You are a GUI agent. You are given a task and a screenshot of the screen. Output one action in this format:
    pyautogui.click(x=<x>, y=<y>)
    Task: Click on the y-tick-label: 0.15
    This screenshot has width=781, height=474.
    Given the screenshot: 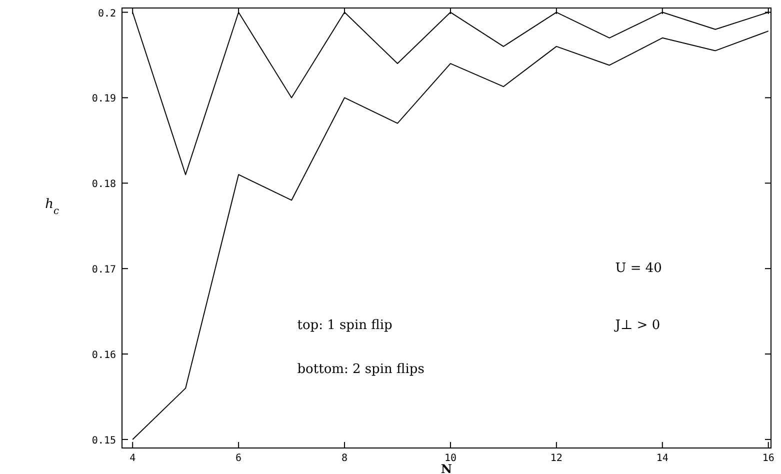 What is the action you would take?
    pyautogui.click(x=104, y=440)
    